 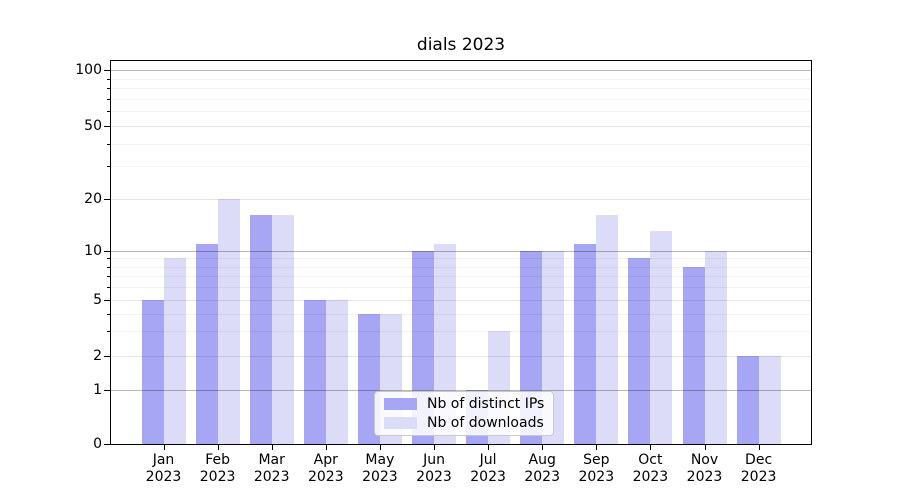 I want to click on x-tickmark-jun, so click(x=434, y=447).